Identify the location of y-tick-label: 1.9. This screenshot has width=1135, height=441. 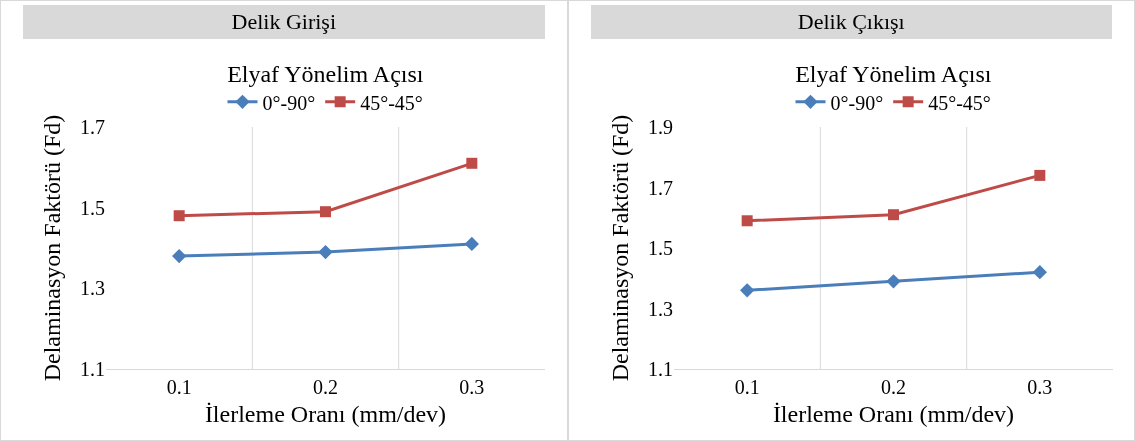
(660, 127).